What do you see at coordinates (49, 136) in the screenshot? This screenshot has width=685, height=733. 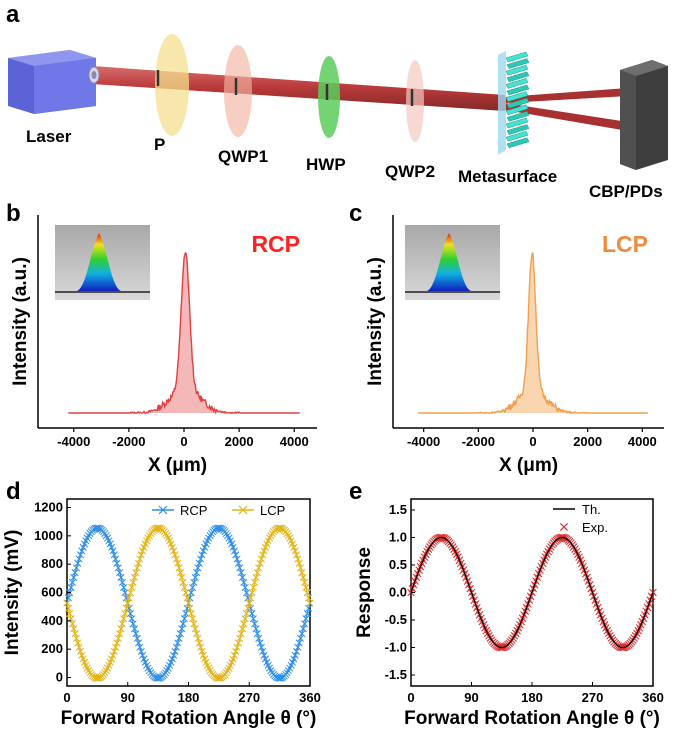 I see `laser-label: Laser` at bounding box center [49, 136].